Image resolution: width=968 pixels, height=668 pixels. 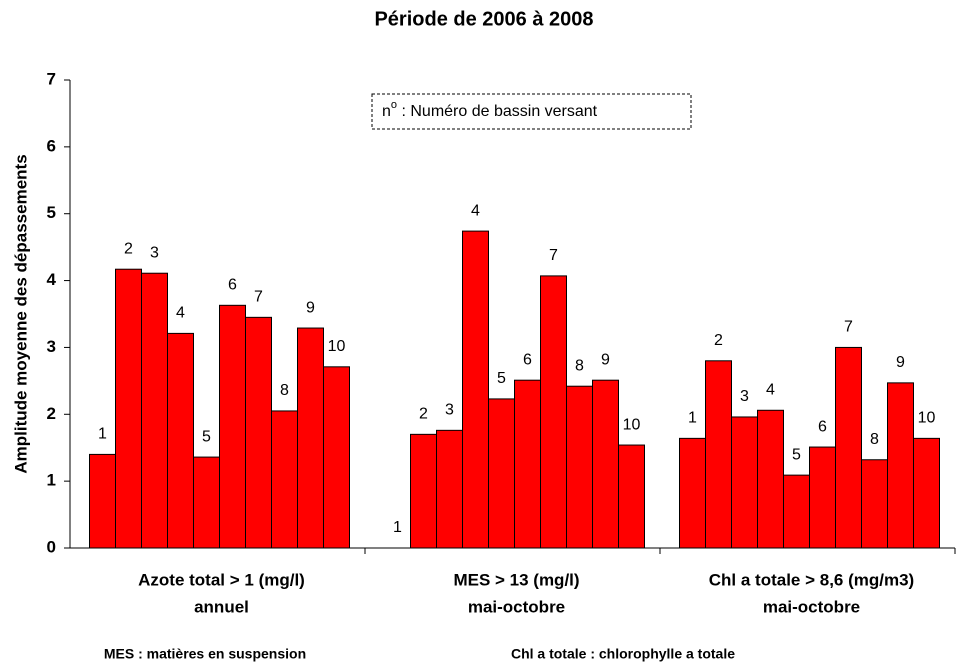 I want to click on x-tick-label: annuel, so click(x=221, y=606).